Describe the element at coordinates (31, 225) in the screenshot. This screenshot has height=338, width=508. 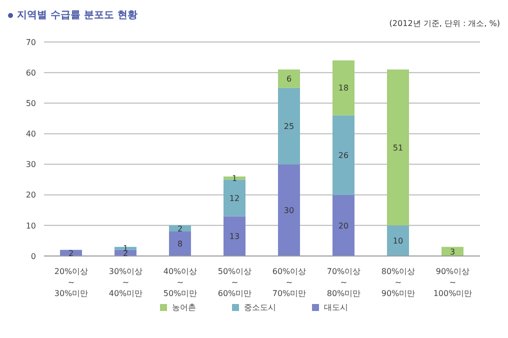
I see `y-tick-label: 10` at that location.